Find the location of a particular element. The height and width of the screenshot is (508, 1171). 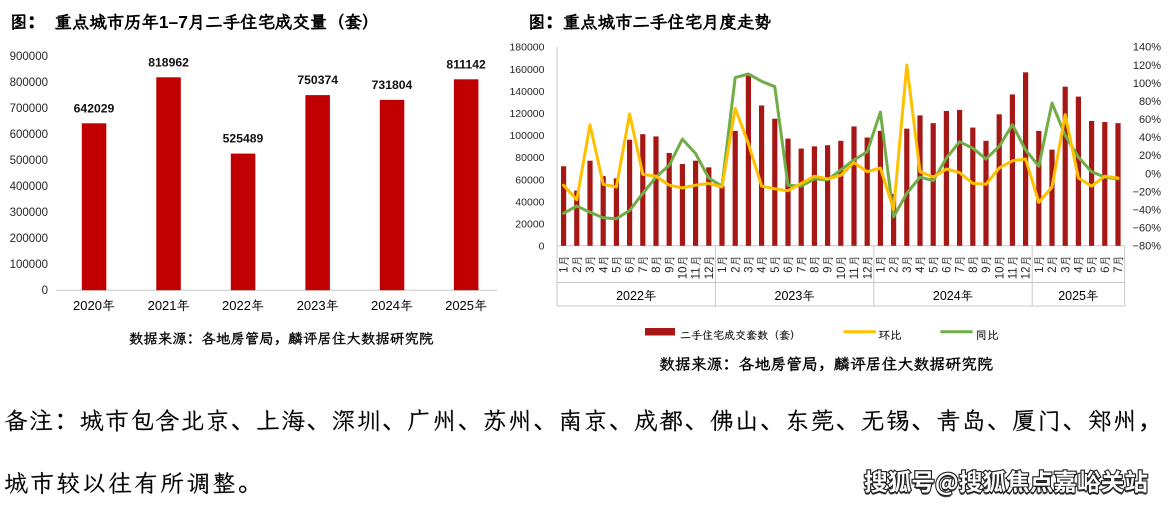

svg-text: −60% is located at coordinates (1147, 229).